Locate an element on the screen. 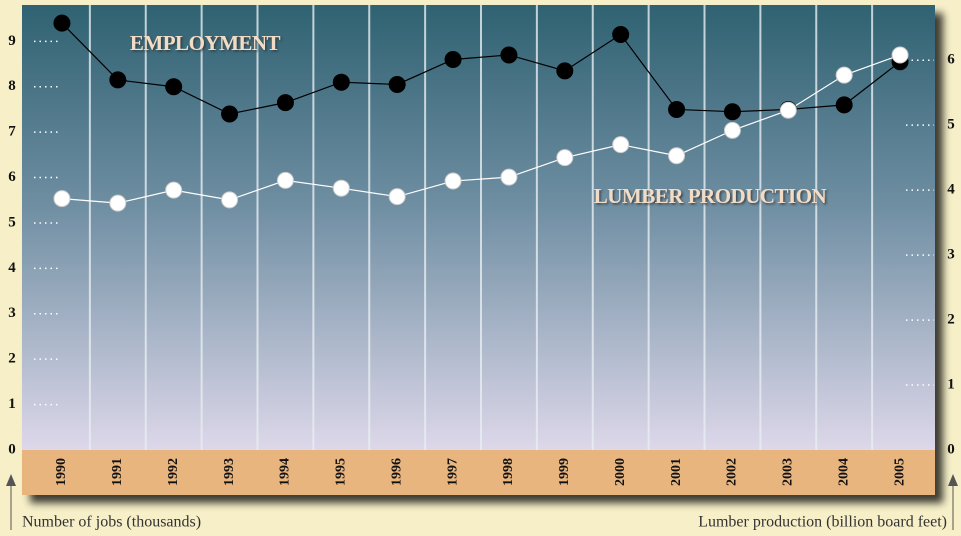  y-tick-label: 1 is located at coordinates (12, 404).